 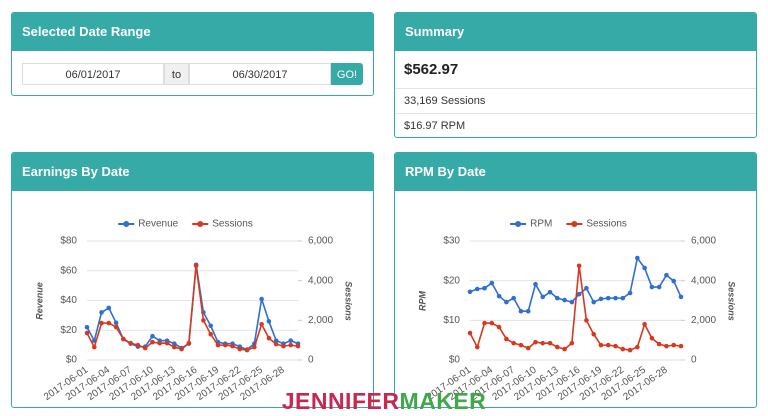 What do you see at coordinates (347, 74) in the screenshot?
I see `go-button: GO!` at bounding box center [347, 74].